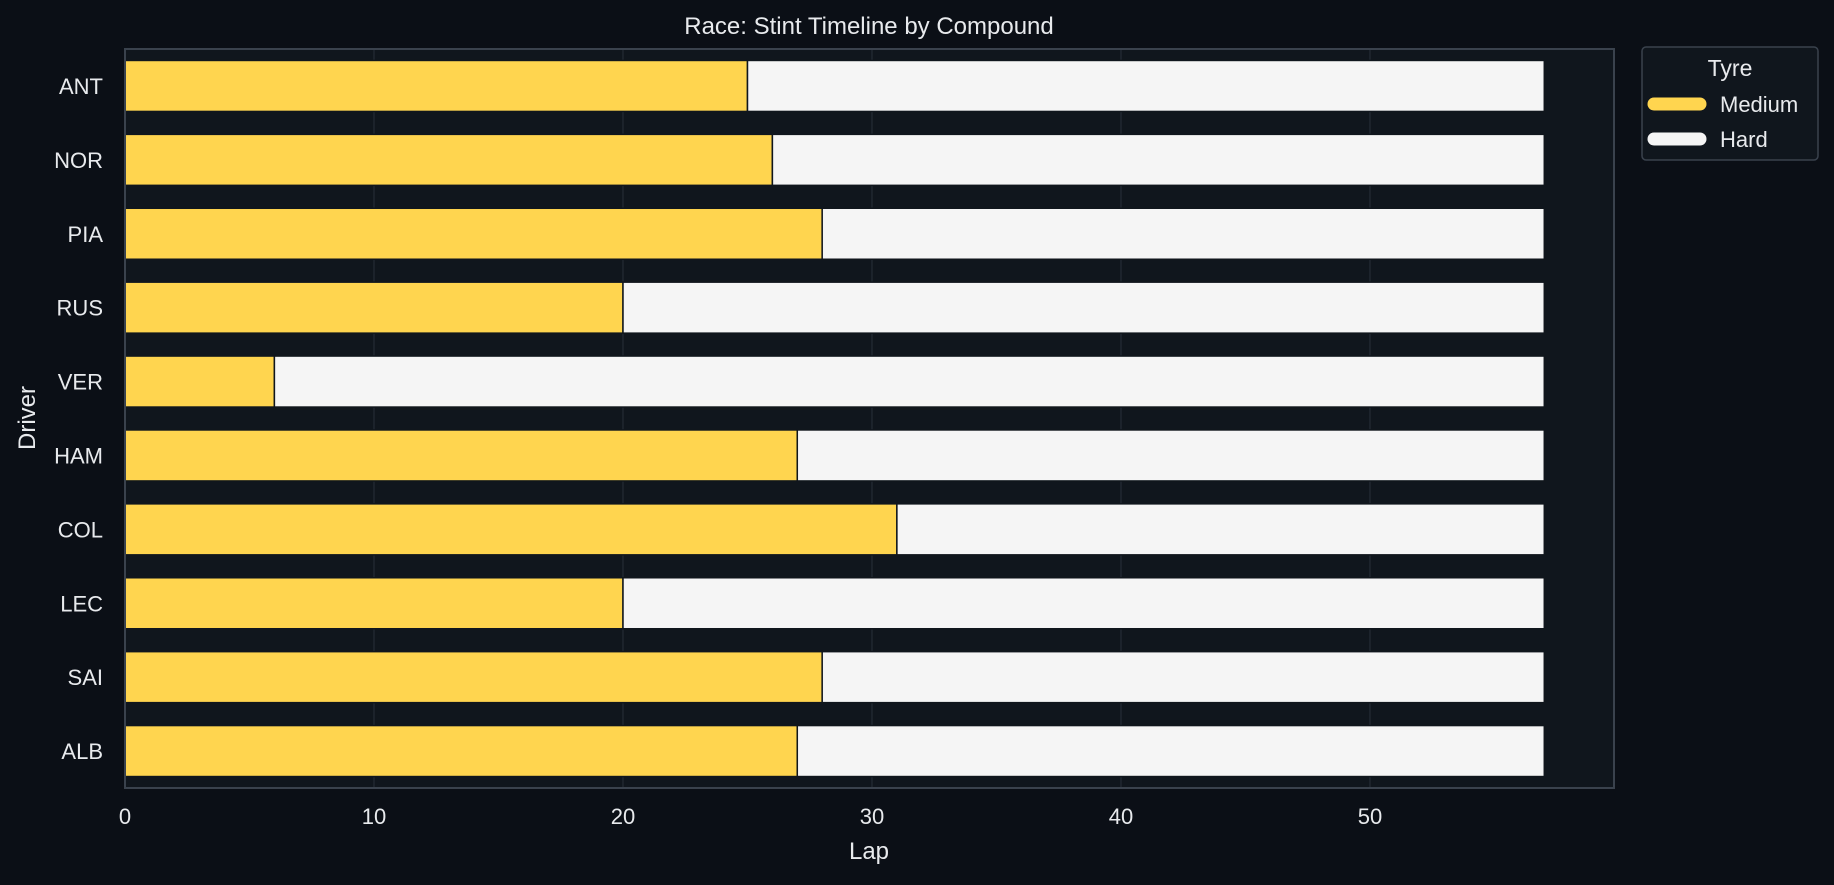 The height and width of the screenshot is (885, 1834). I want to click on bar-medium-lec, so click(374, 603).